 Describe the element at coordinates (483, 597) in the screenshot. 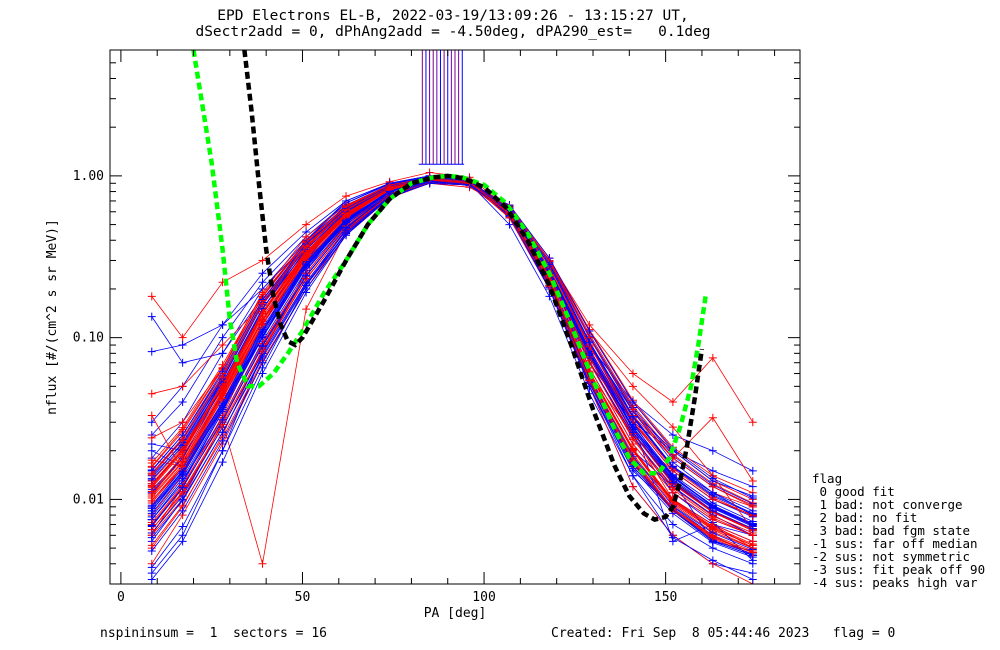

I see `x-tick-label: 100` at that location.